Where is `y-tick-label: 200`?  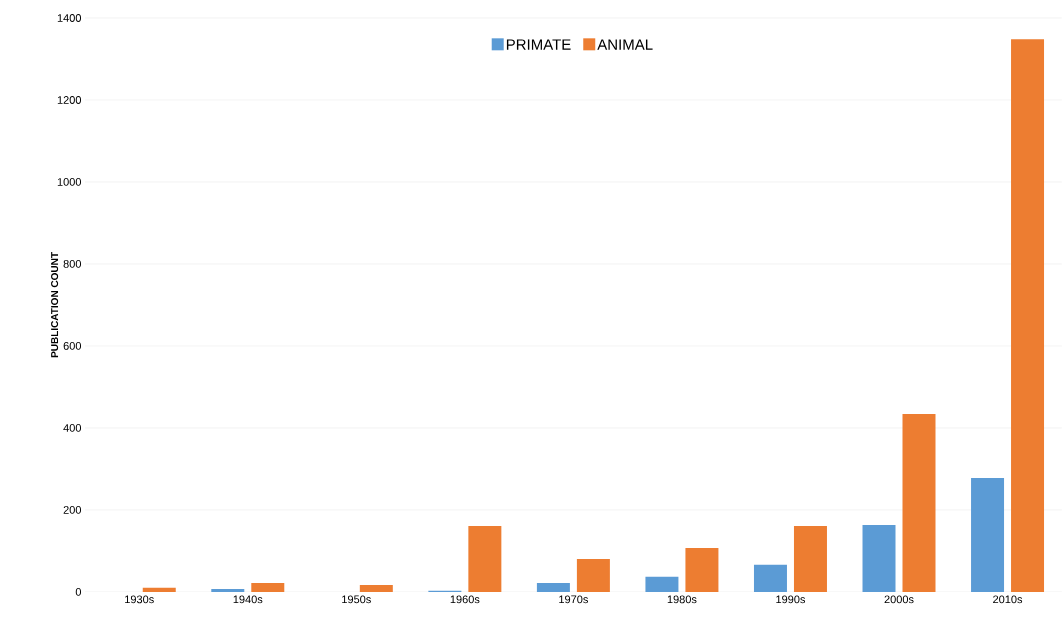
y-tick-label: 200 is located at coordinates (72, 510).